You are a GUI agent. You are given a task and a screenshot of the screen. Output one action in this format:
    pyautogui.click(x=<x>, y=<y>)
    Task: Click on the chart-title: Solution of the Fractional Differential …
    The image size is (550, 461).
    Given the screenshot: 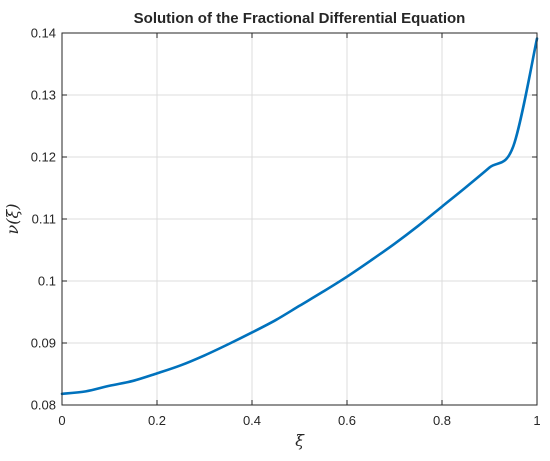 What is the action you would take?
    pyautogui.click(x=300, y=18)
    